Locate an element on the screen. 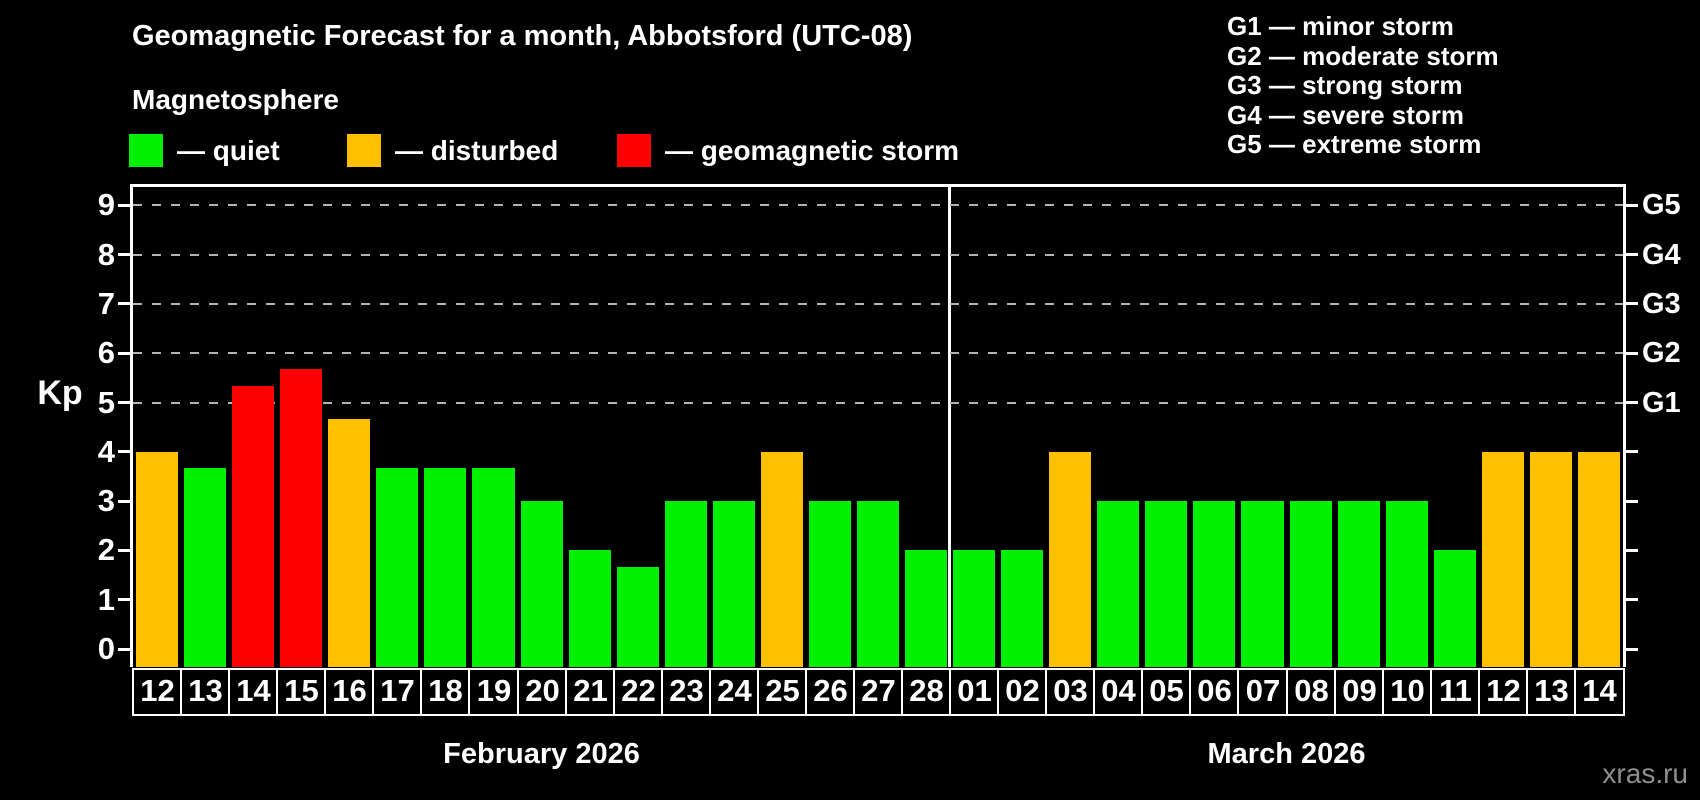  chart-subtitle: Magnetosphere is located at coordinates (235, 99).